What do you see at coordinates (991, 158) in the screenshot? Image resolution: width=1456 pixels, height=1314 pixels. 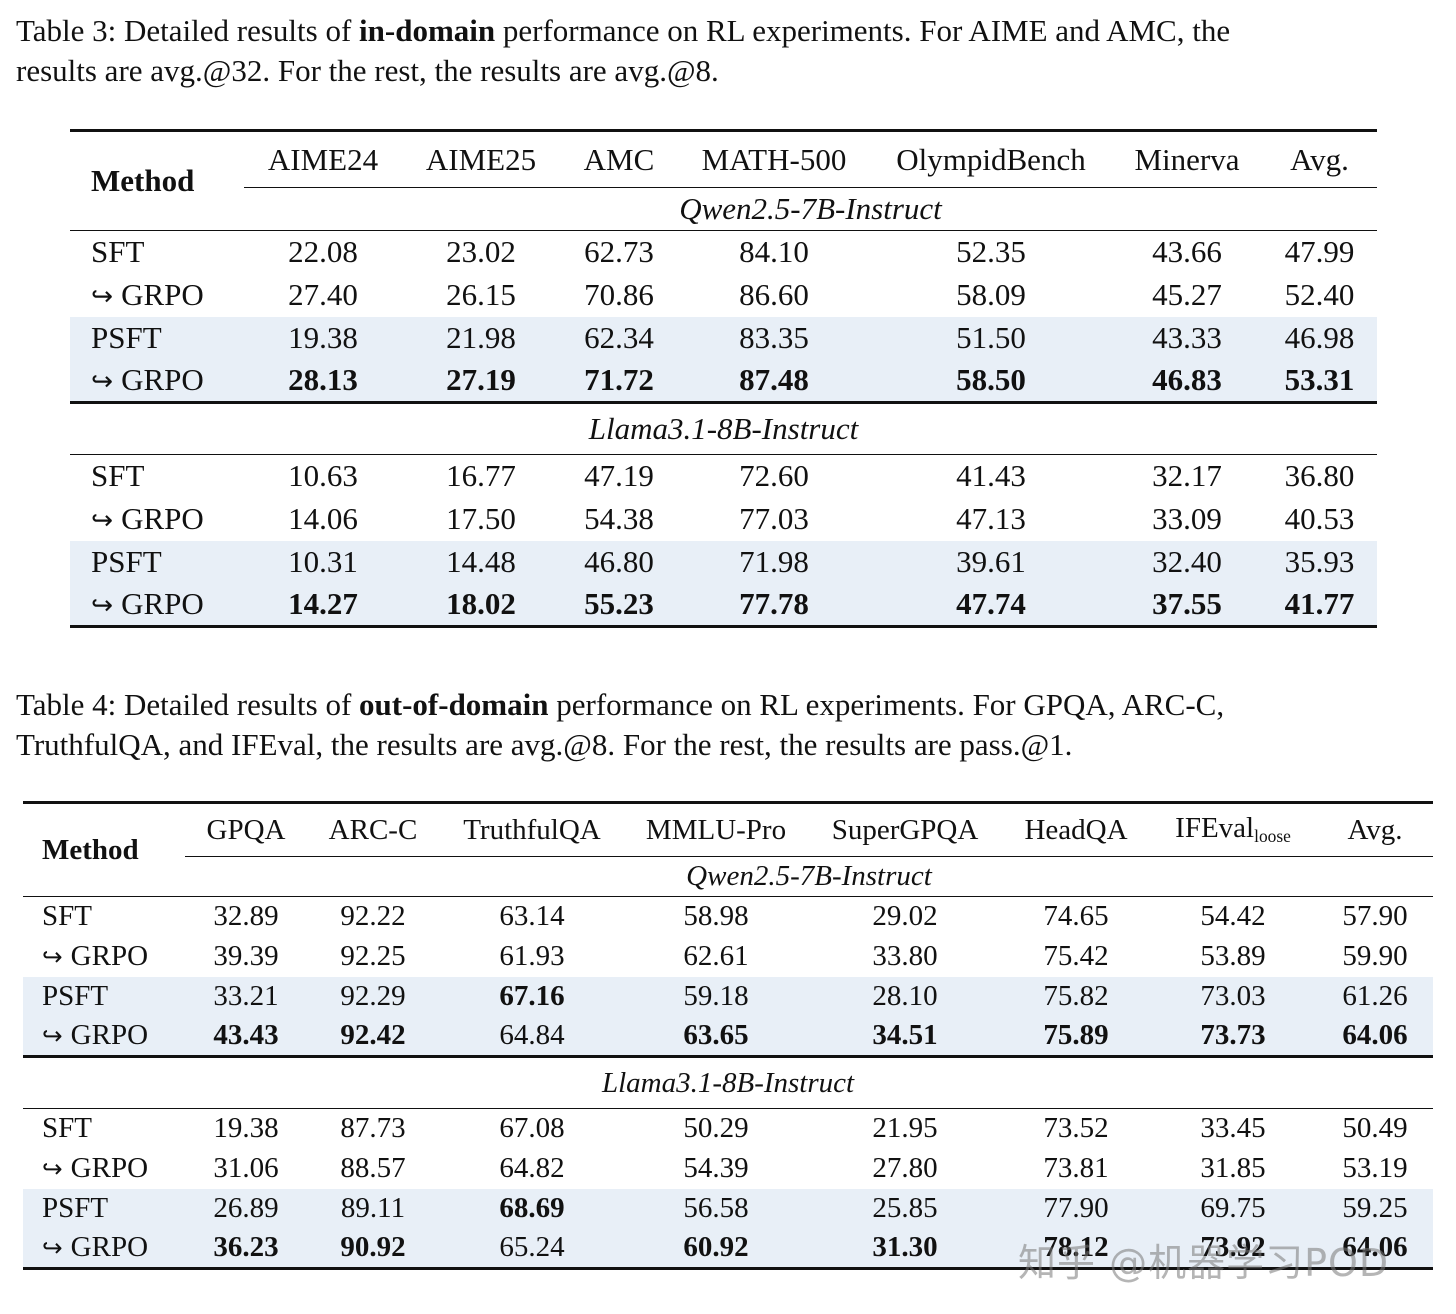 I see `table3-col-header: OlympidBench` at bounding box center [991, 158].